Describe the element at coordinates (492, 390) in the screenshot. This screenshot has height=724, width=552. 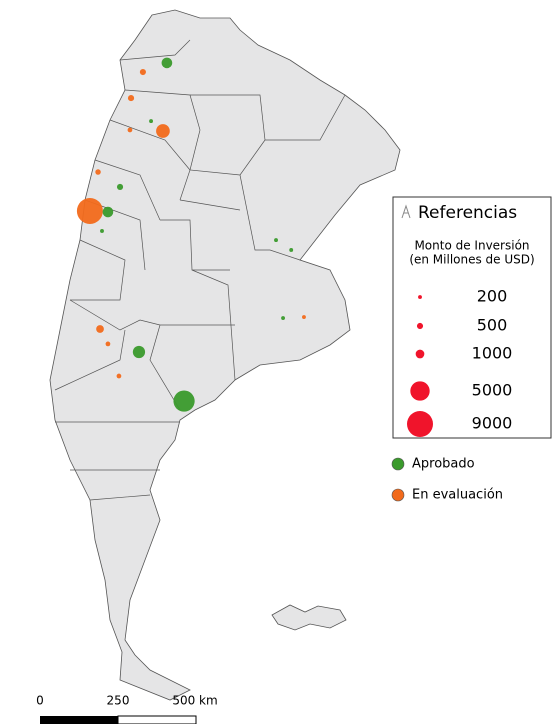
I see `size-legend-label: 5000` at that location.